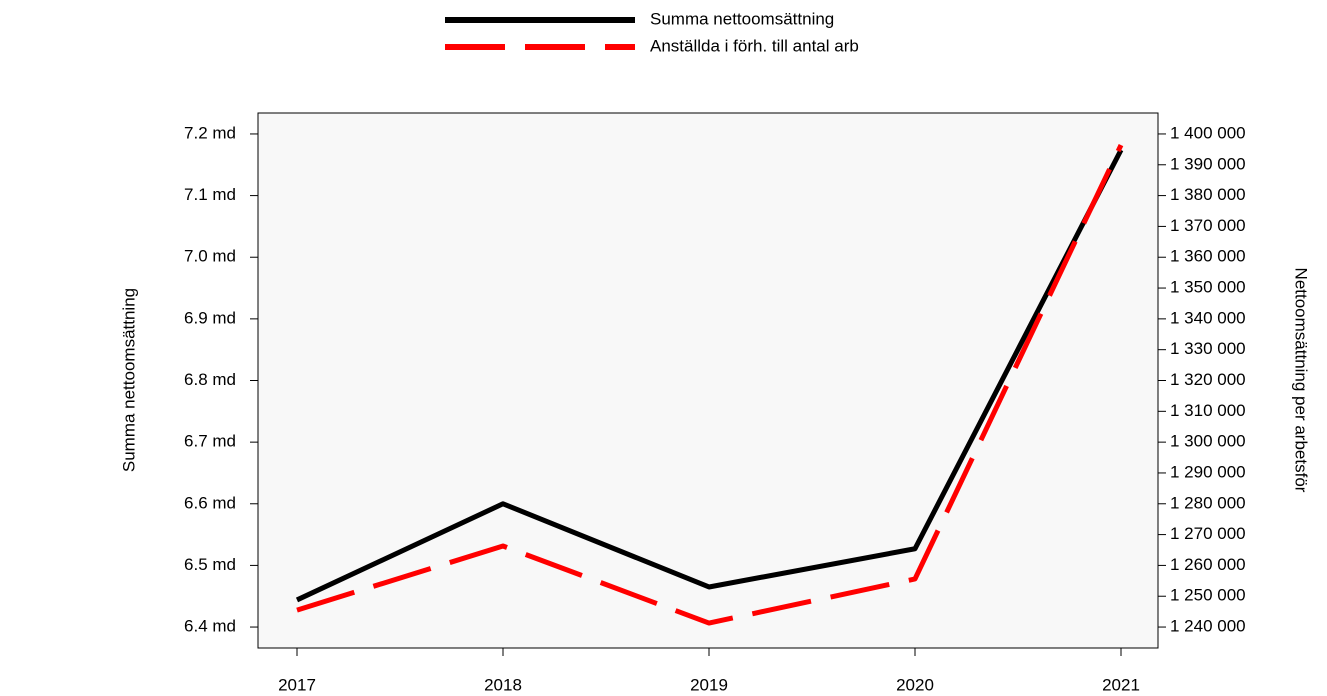  I want to click on y-tick-label: 7.0 md, so click(210, 256).